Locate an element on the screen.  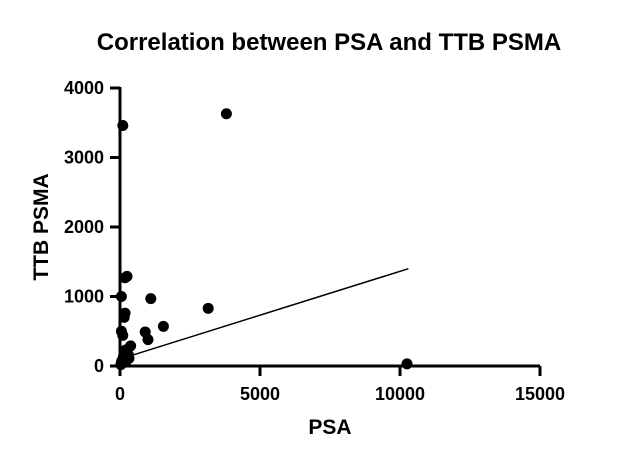
x-tick-label: 10000 is located at coordinates (400, 394).